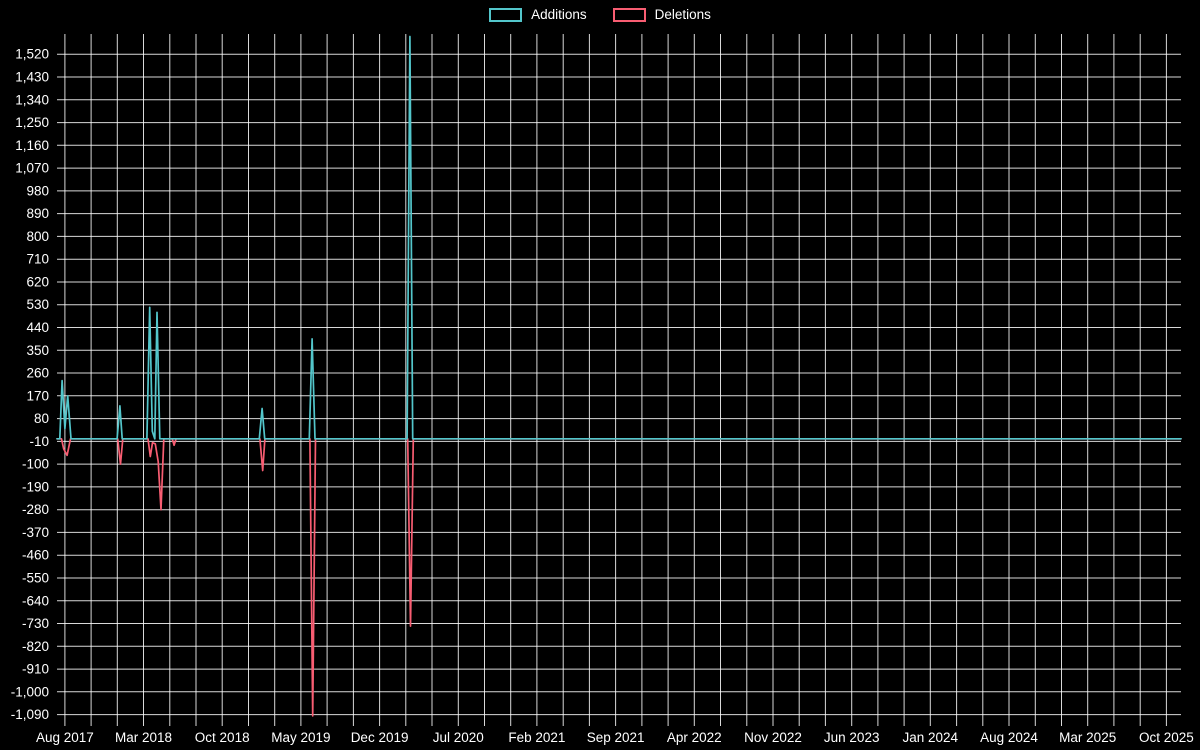 This screenshot has height=750, width=1200. Describe the element at coordinates (32, 54) in the screenshot. I see `y-tick-label: 1,520` at that location.